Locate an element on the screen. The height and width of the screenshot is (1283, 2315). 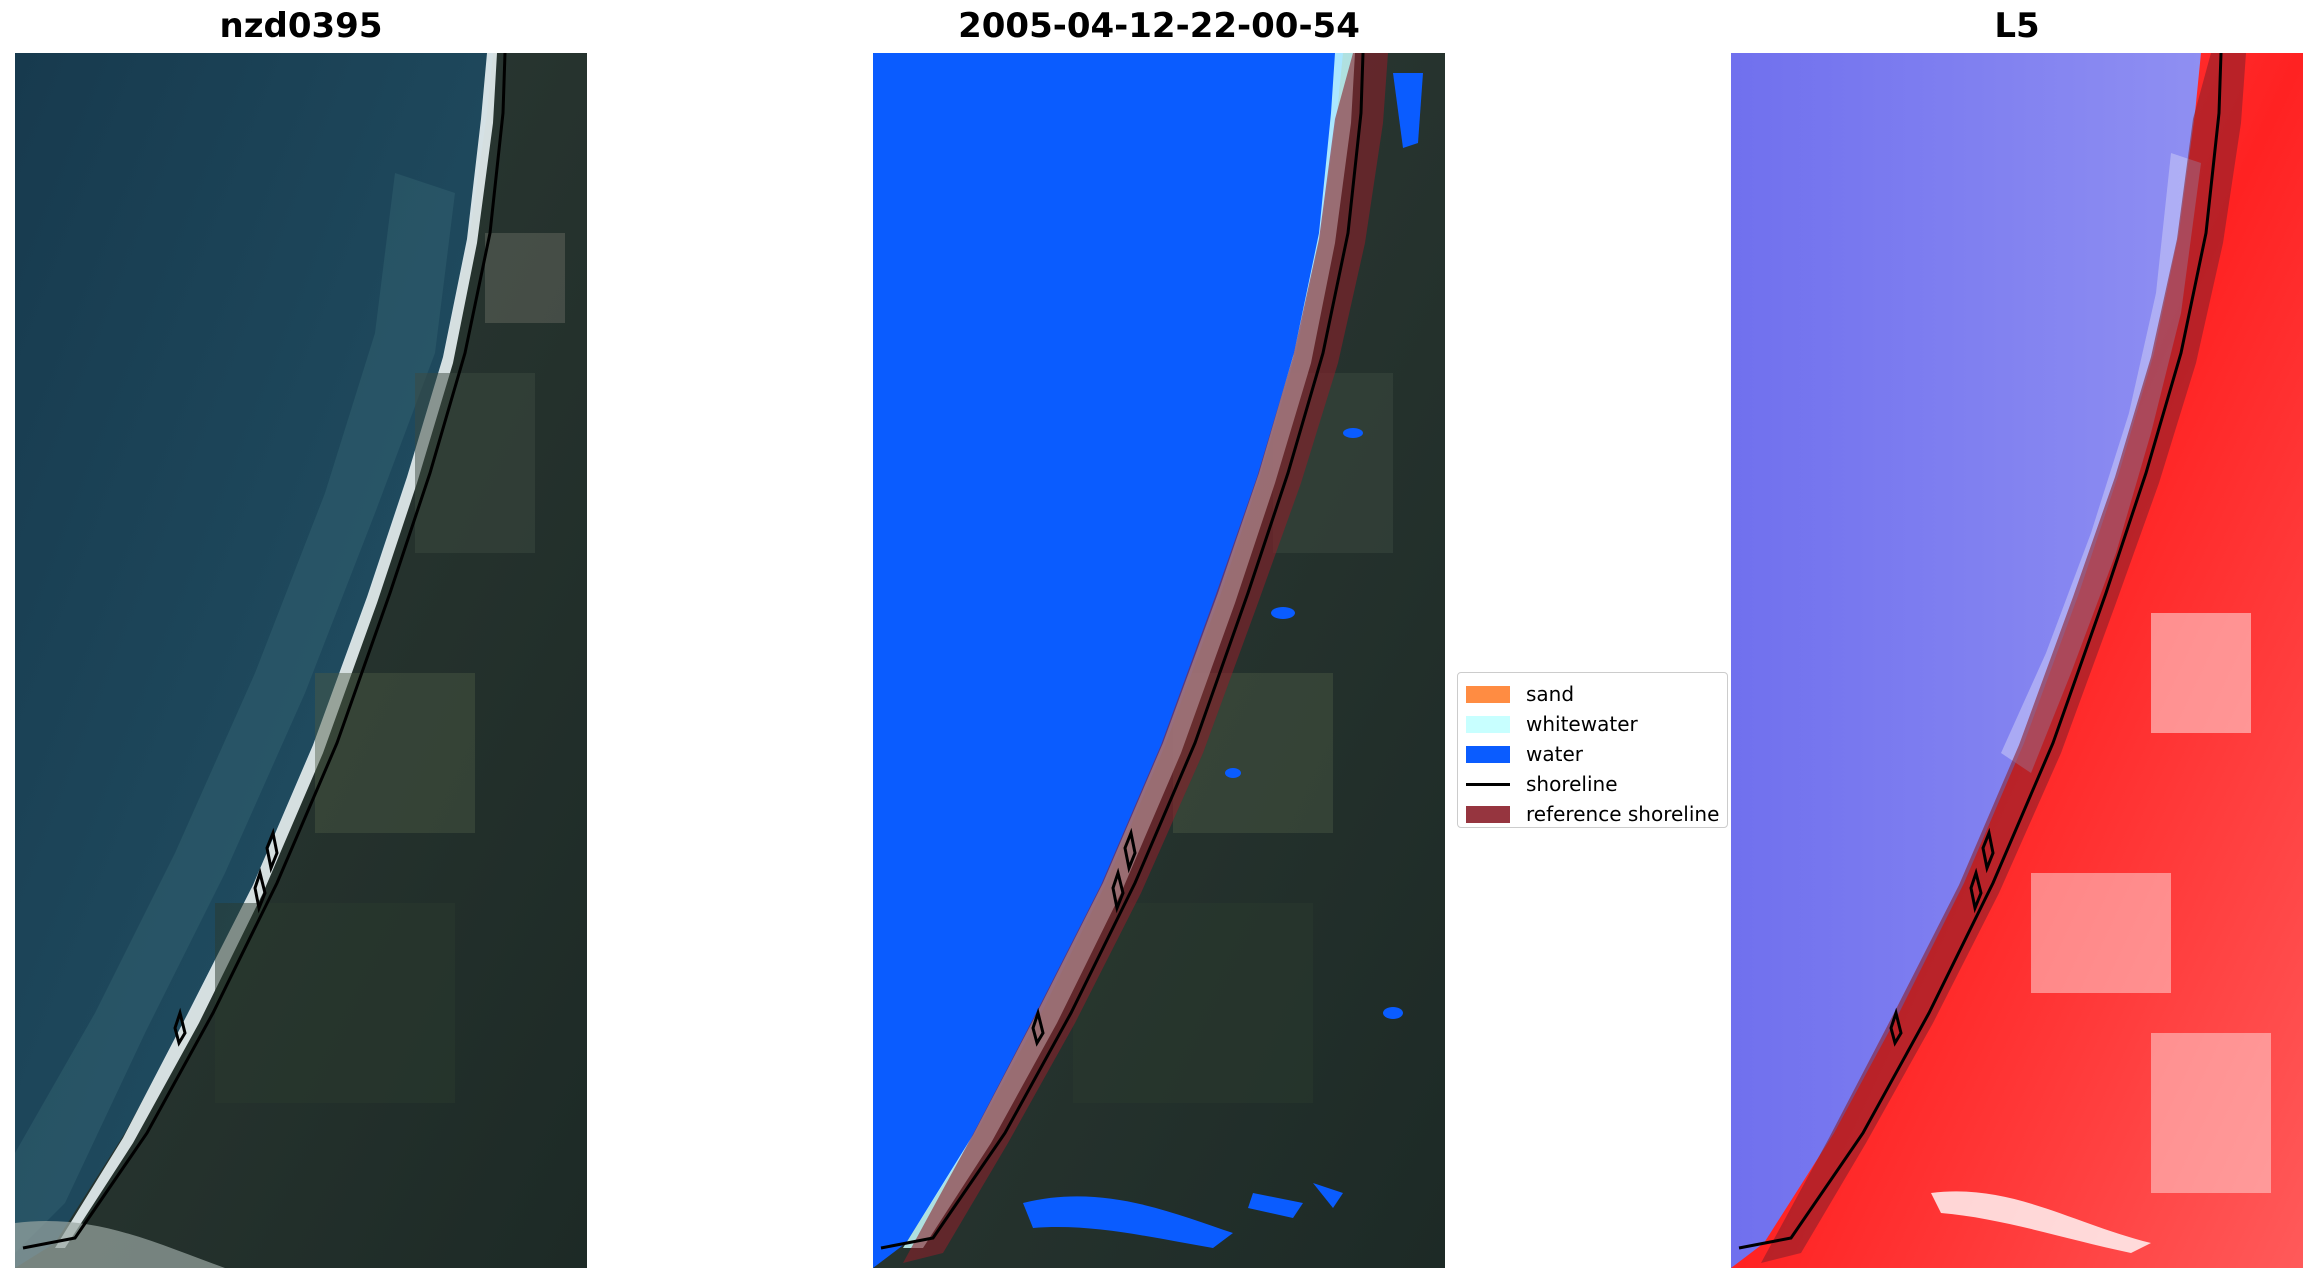
legend-label: reference shoreline is located at coordinates (1623, 814).